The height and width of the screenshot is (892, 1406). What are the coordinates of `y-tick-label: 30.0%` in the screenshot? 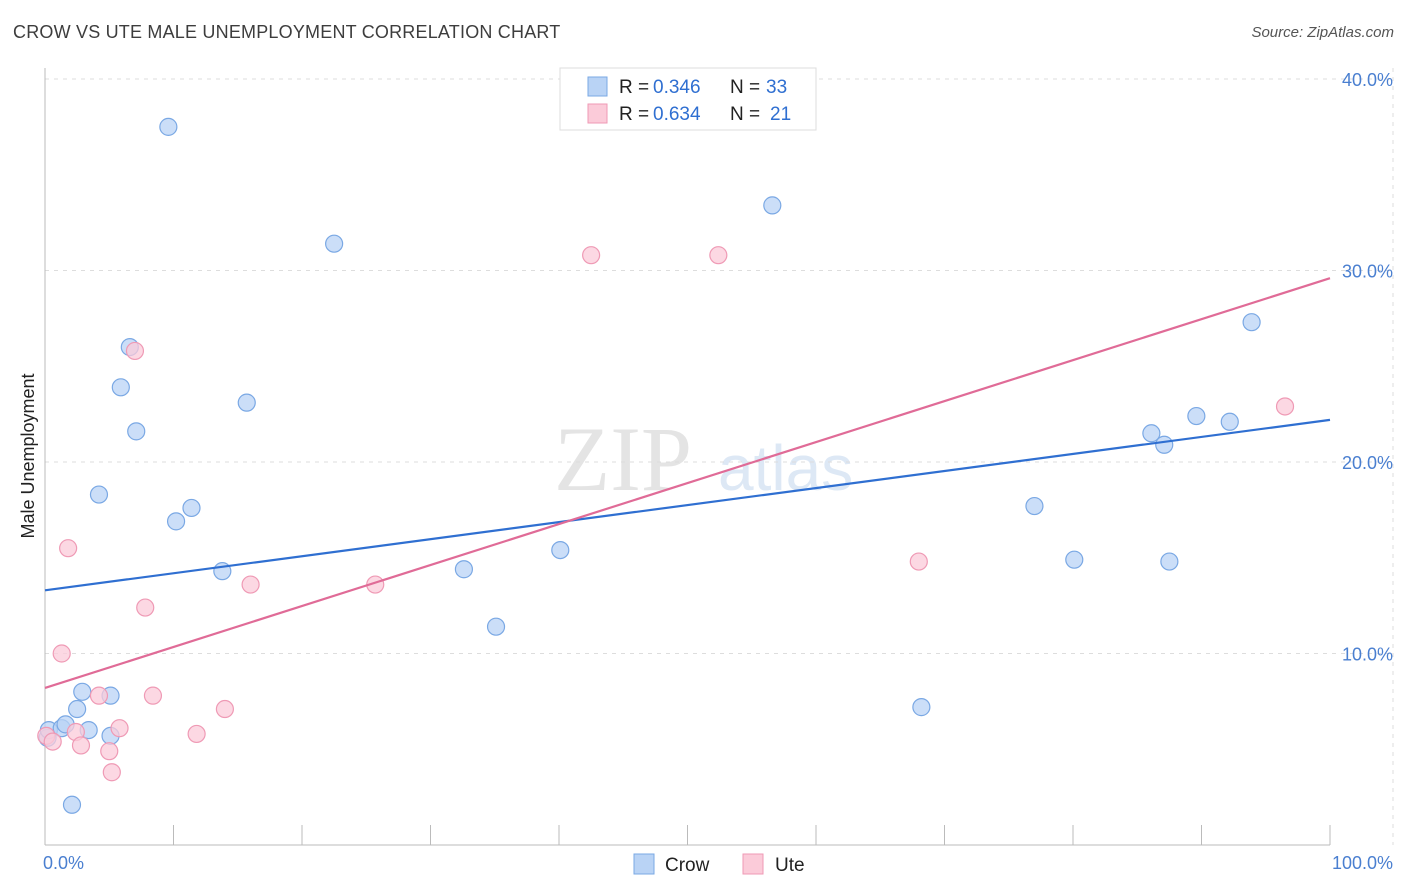 It's located at (1367, 272).